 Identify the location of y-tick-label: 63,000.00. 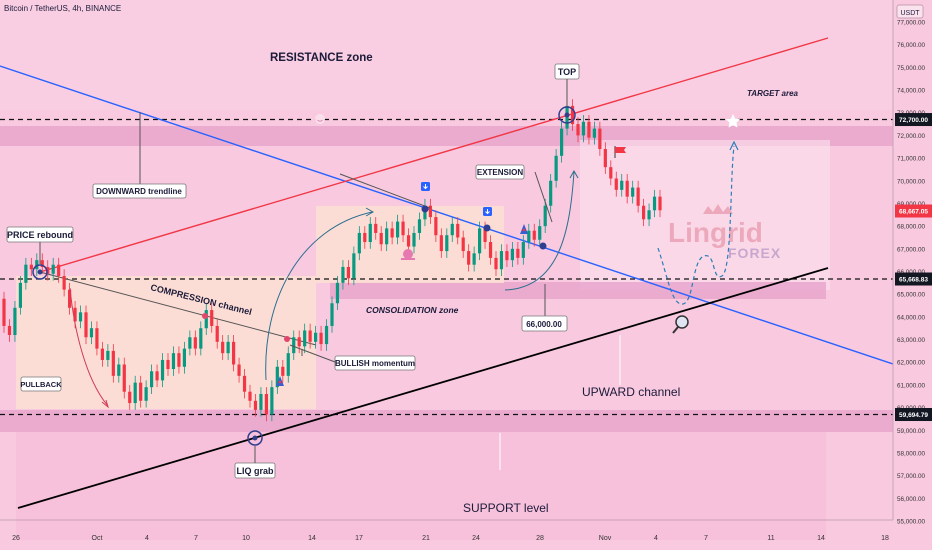
(911, 340).